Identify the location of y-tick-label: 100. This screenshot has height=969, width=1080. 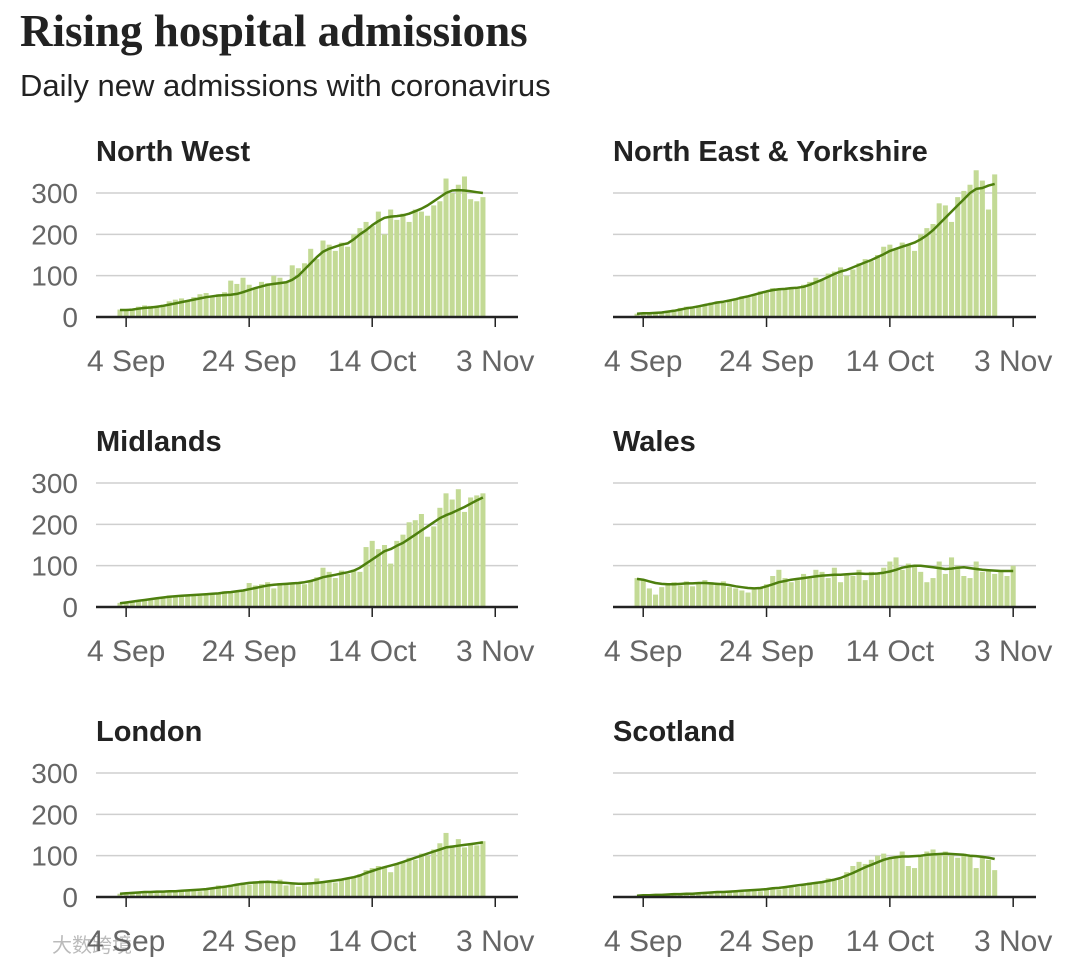
(54, 276).